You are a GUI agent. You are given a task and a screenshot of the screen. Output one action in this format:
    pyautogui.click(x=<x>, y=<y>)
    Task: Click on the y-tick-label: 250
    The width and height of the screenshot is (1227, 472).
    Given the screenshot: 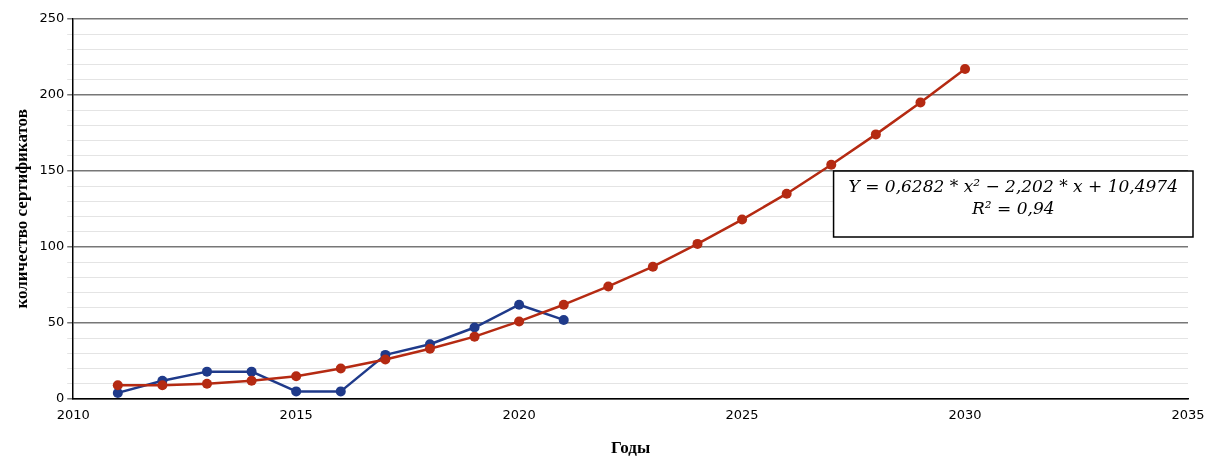 What is the action you would take?
    pyautogui.click(x=52, y=18)
    